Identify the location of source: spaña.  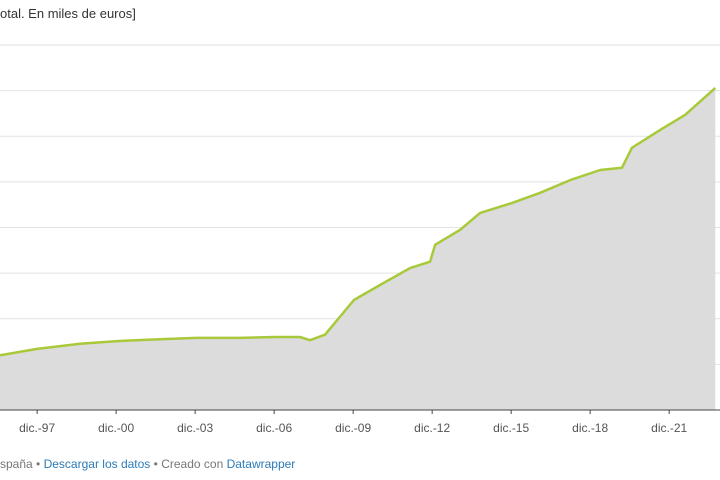
(16, 464).